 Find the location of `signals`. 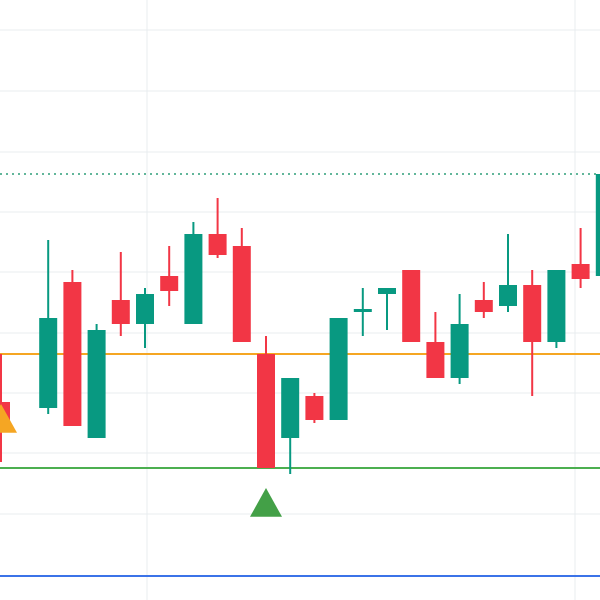

signals is located at coordinates (141, 460).